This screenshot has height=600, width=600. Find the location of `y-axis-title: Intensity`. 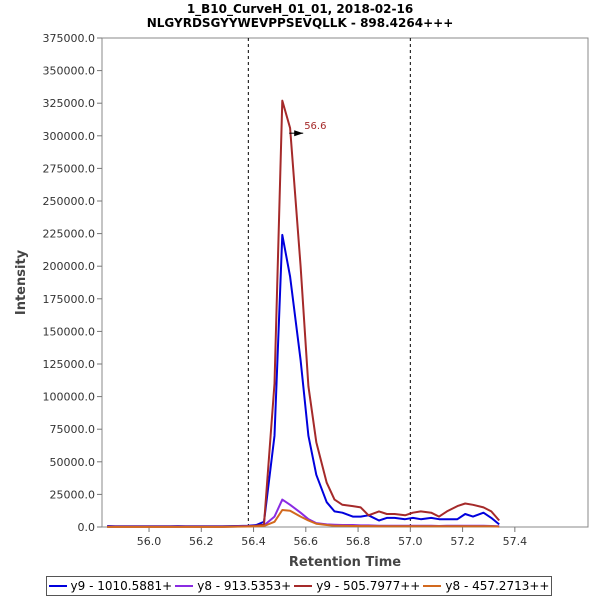

y-axis-title: Intensity is located at coordinates (21, 282).